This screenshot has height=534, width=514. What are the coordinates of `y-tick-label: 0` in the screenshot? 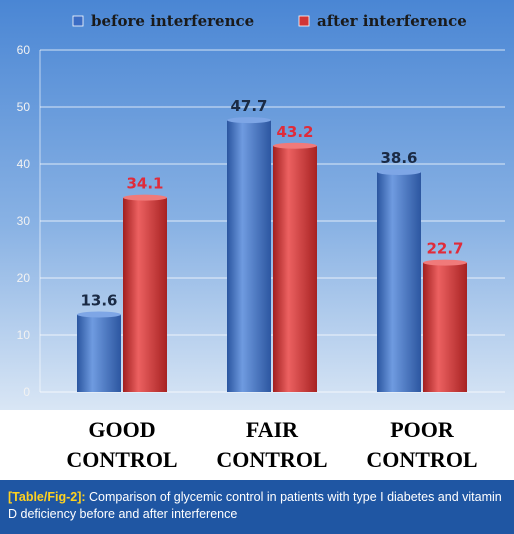 It's located at (26, 392).